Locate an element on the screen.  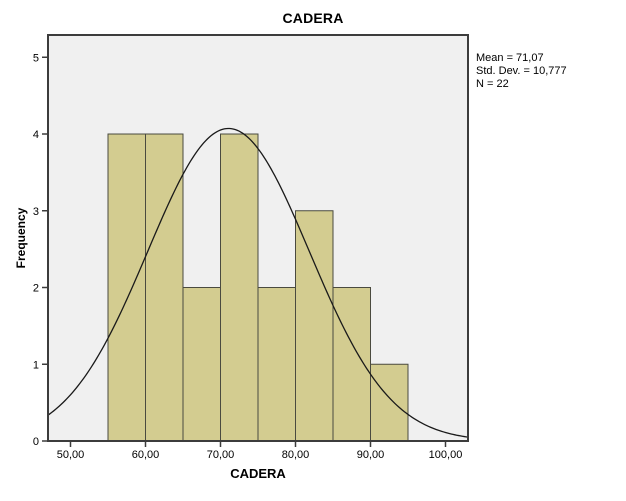
y-tick-label: 2 is located at coordinates (36, 289).